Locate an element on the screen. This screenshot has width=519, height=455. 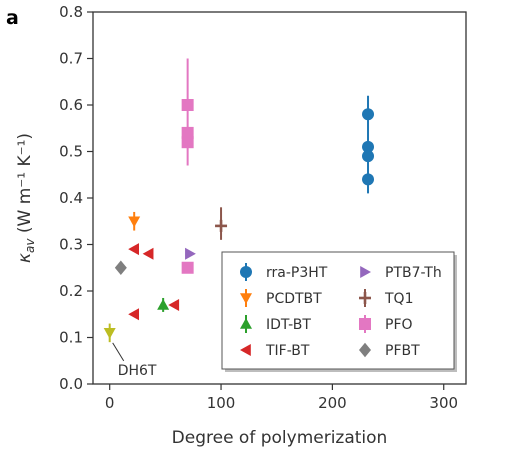
series-ptb7-th is located at coordinates (190, 253).